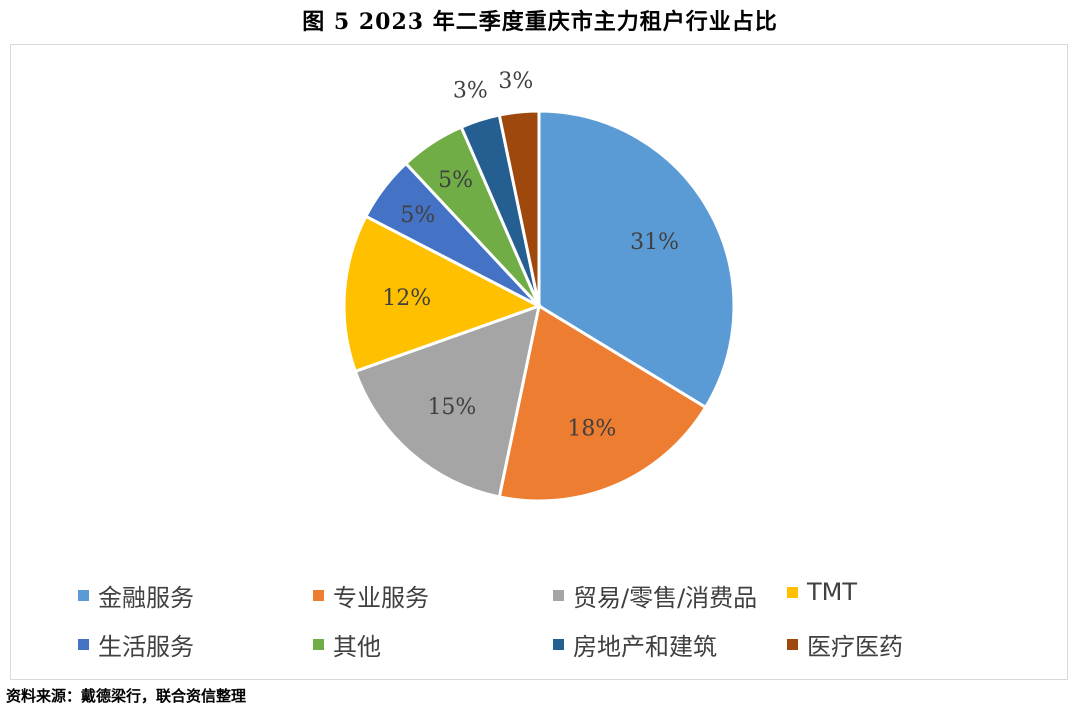 The height and width of the screenshot is (714, 1080). Describe the element at coordinates (126, 696) in the screenshot. I see `source-note: 资料来源：戴德梁行，联合资信整理` at that location.